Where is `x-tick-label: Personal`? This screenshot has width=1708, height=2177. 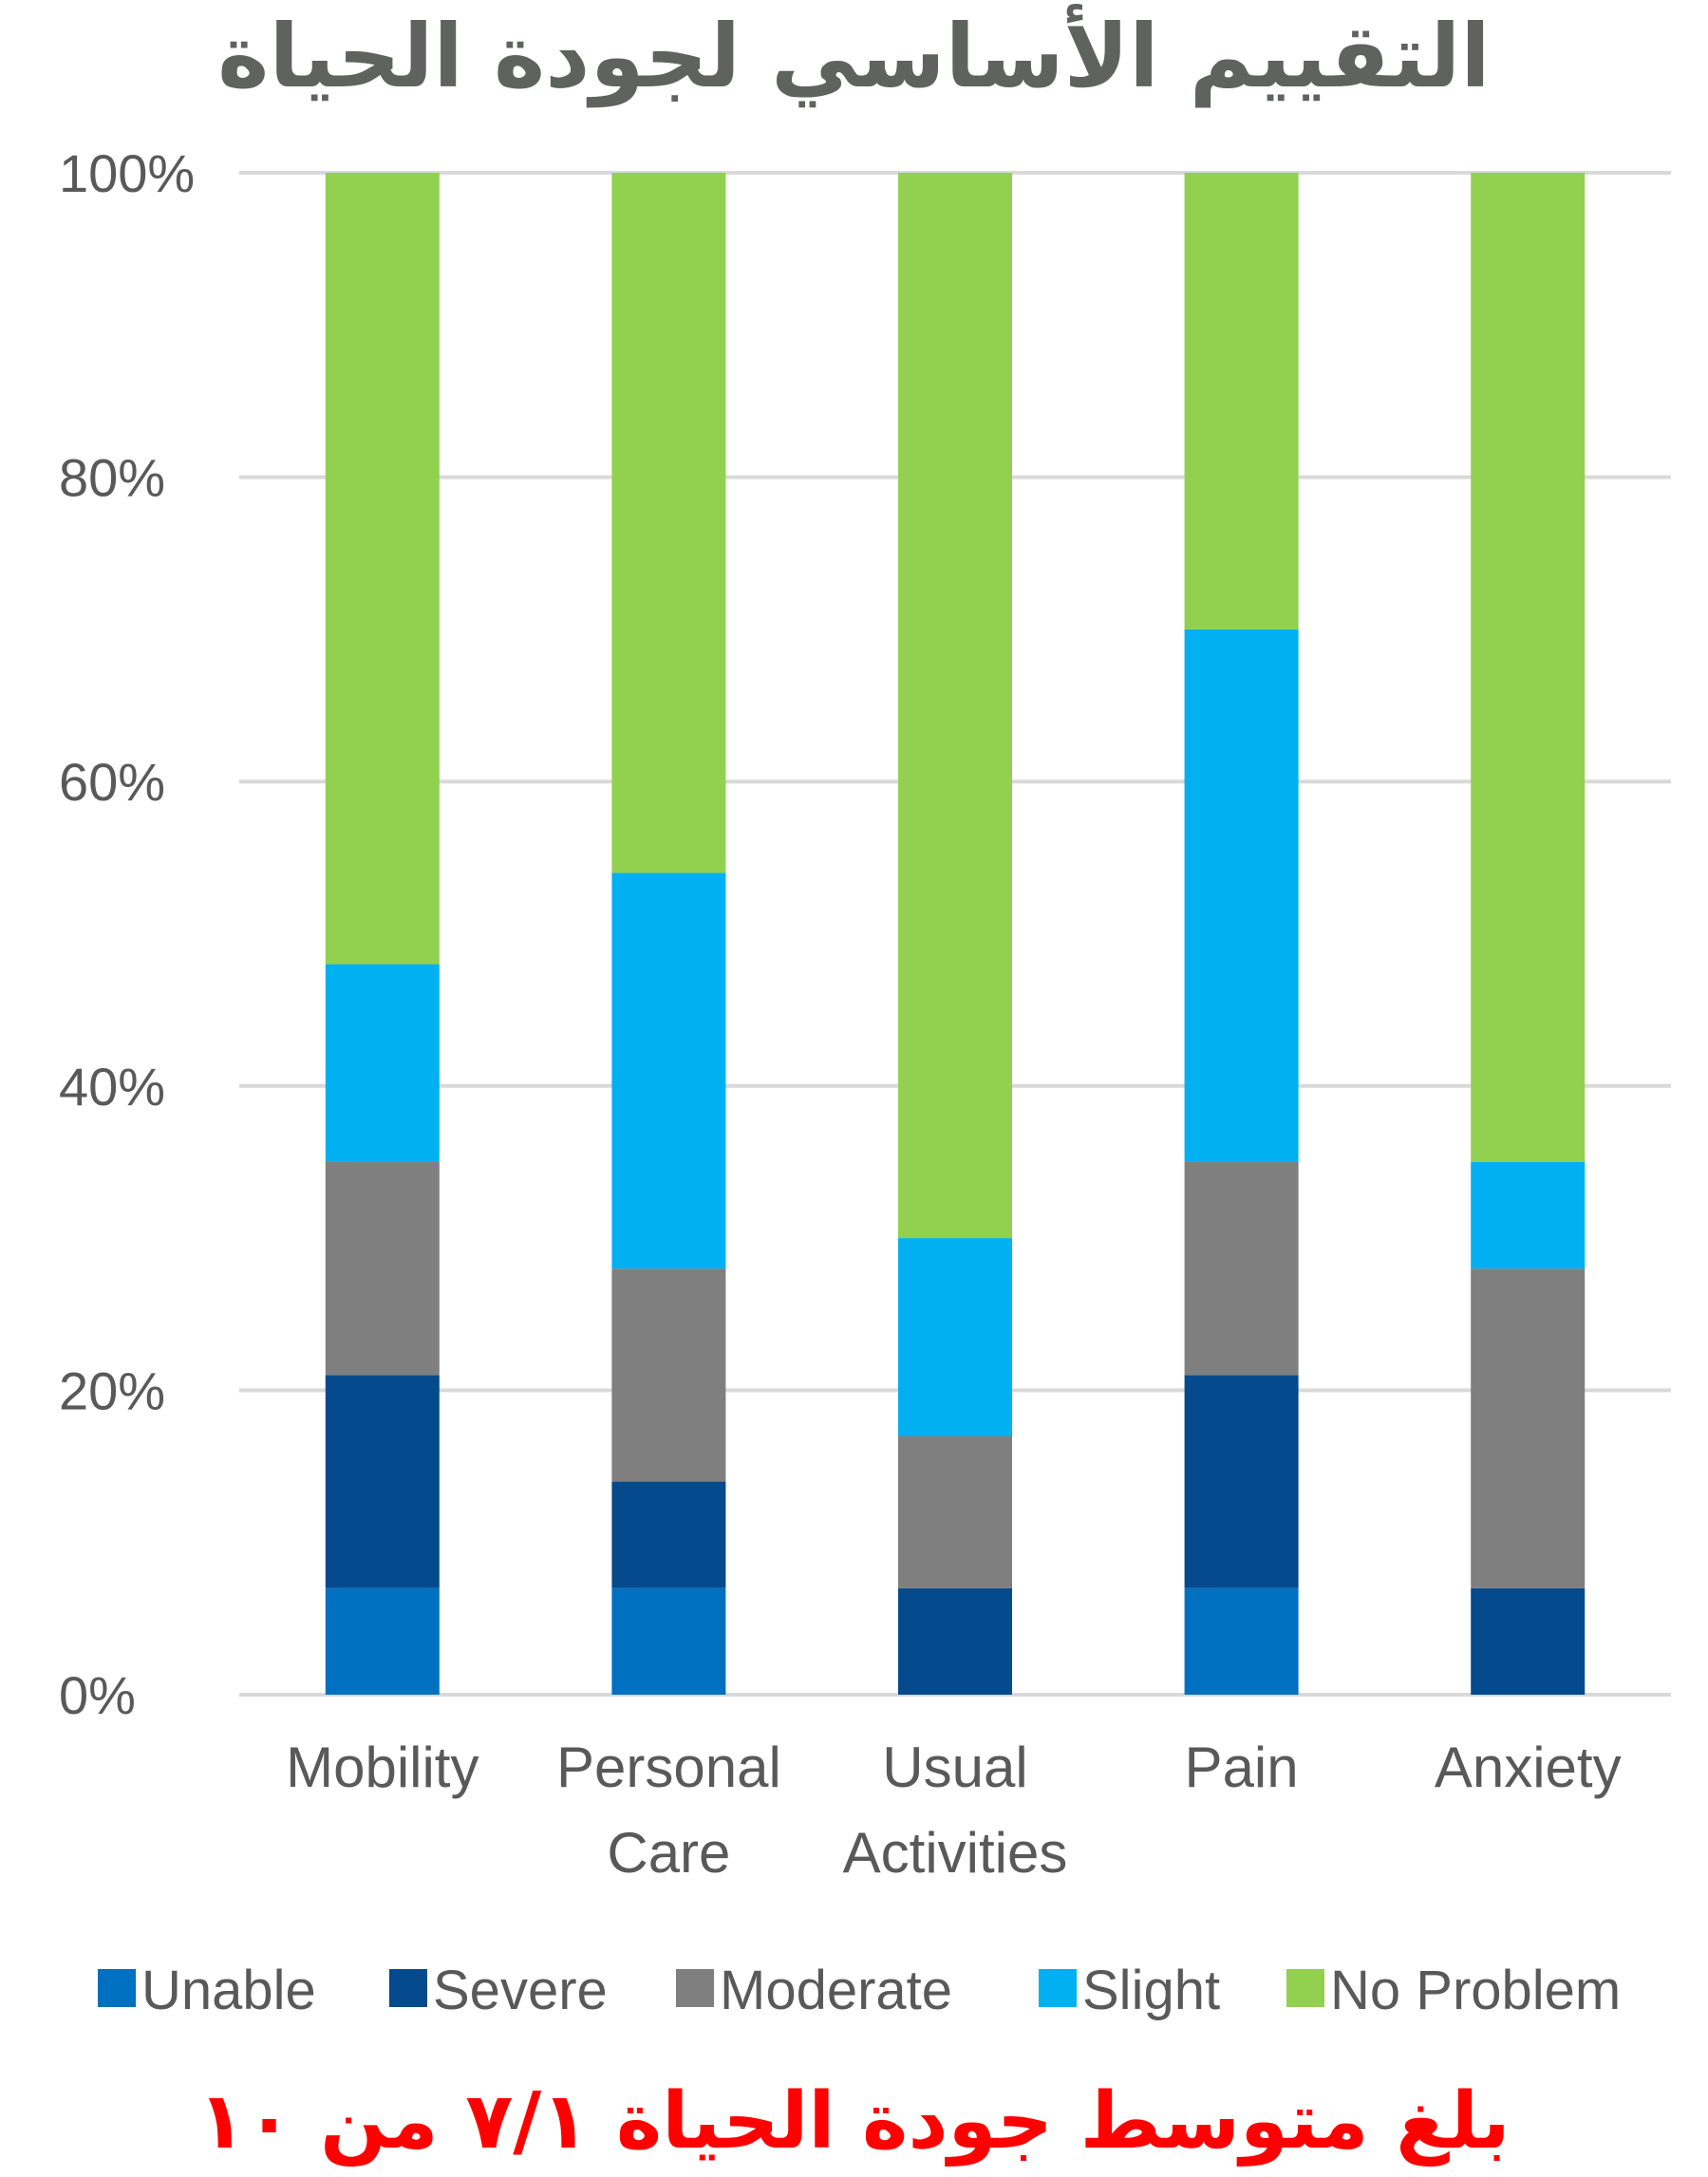
x-tick-label: Personal is located at coordinates (668, 1768).